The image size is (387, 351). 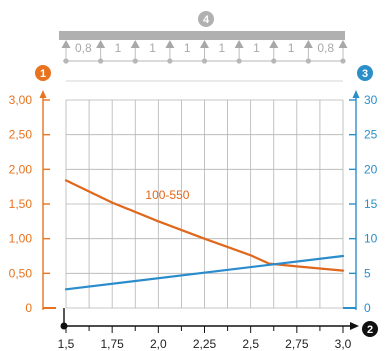 What do you see at coordinates (43, 94) in the screenshot?
I see `left-axis-arrow` at bounding box center [43, 94].